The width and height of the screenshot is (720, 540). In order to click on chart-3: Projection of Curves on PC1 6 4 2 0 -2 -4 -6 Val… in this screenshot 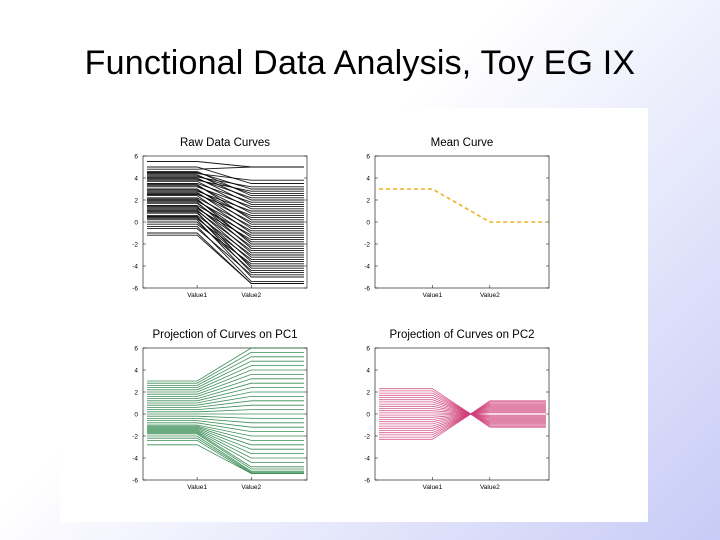, I will do `click(220, 410)`.